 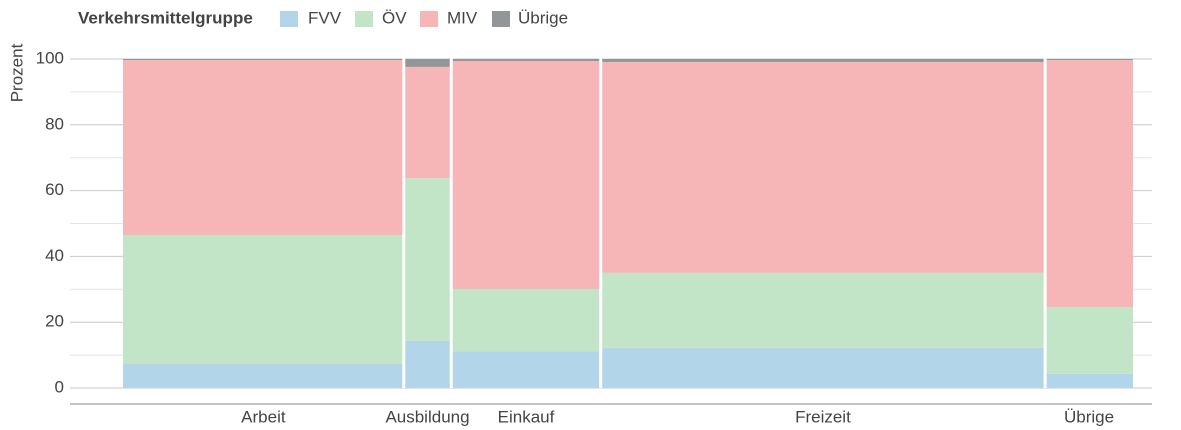 What do you see at coordinates (50, 57) in the screenshot?
I see `y-tick-label: 100` at bounding box center [50, 57].